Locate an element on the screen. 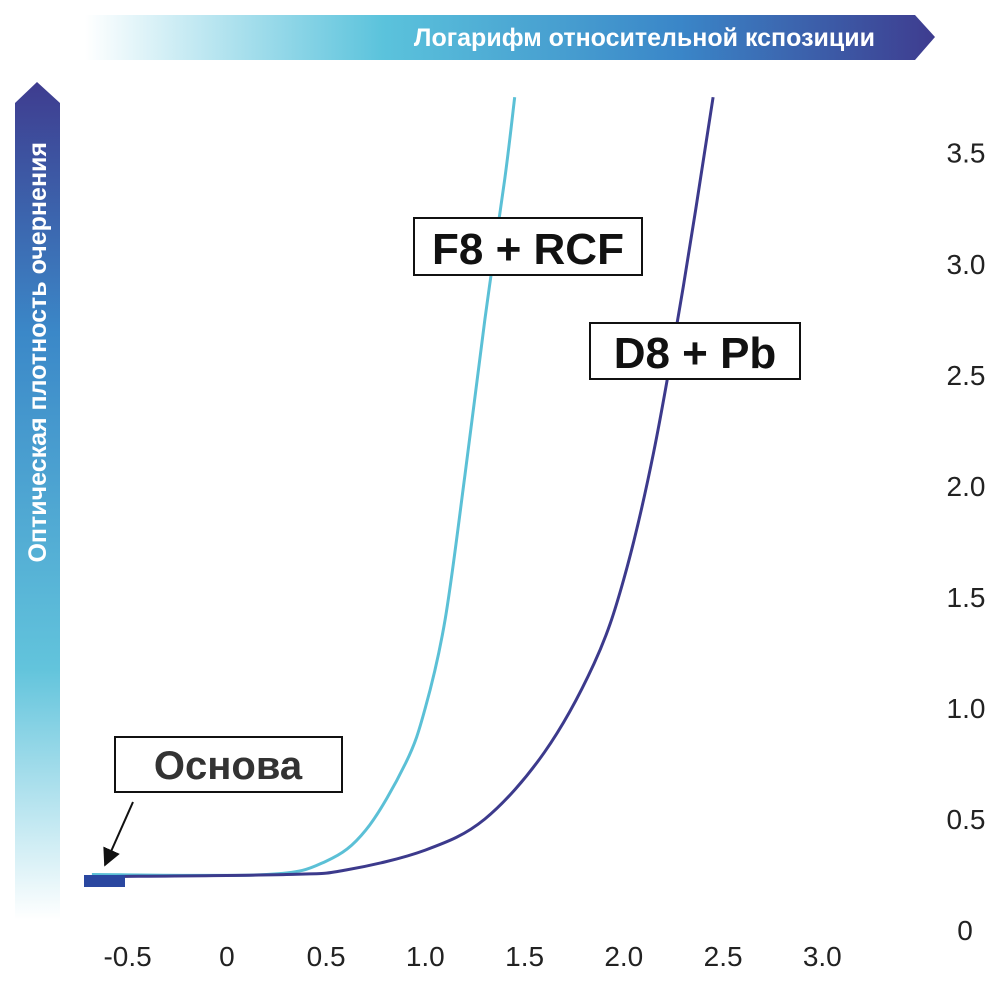 The width and height of the screenshot is (1000, 981). base-arrow is located at coordinates (118, 834).